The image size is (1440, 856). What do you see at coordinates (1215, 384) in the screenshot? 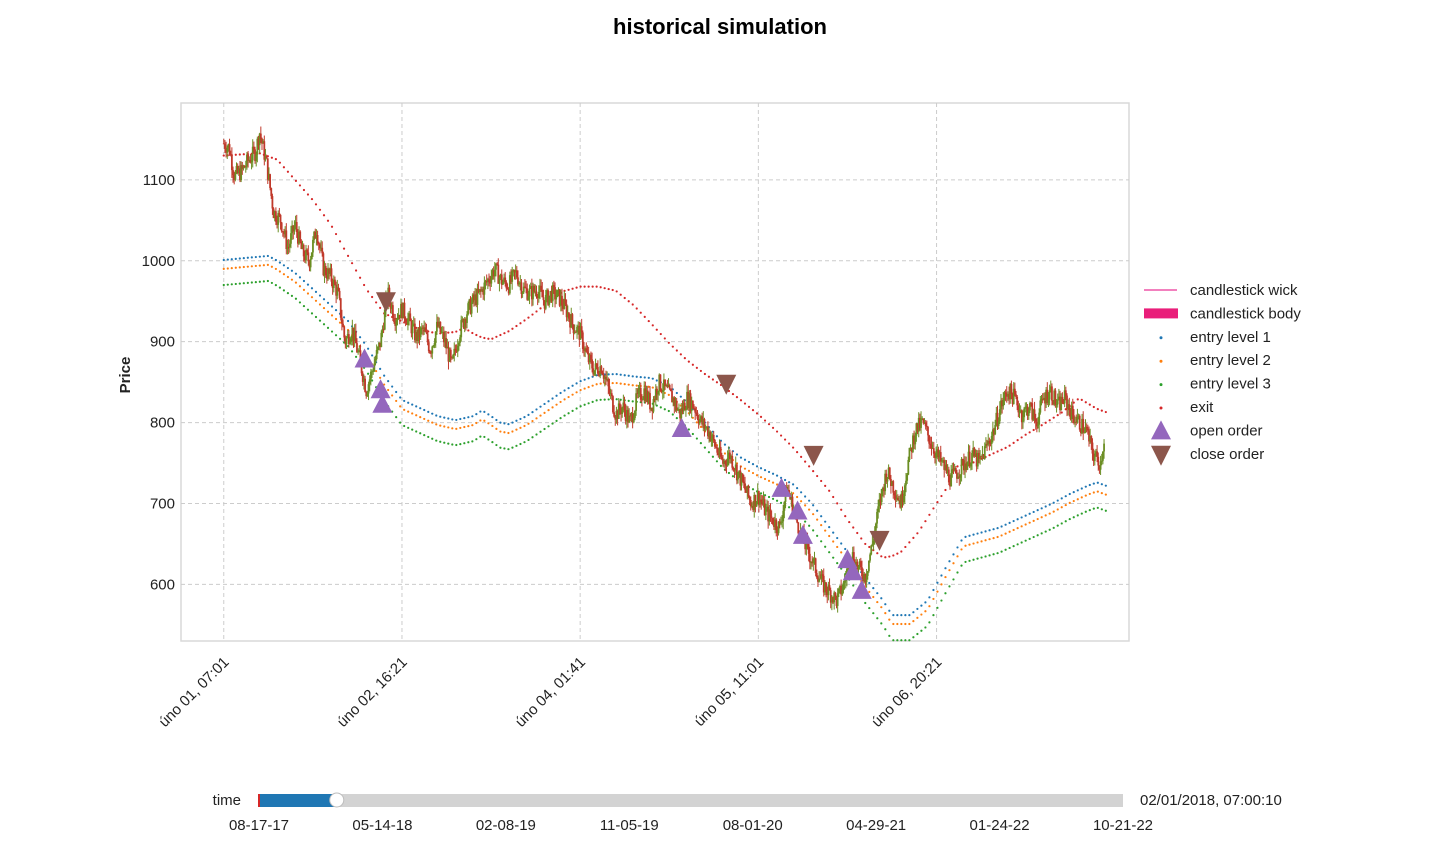
I see `legend-item-entry3: entry level 3` at bounding box center [1215, 384].